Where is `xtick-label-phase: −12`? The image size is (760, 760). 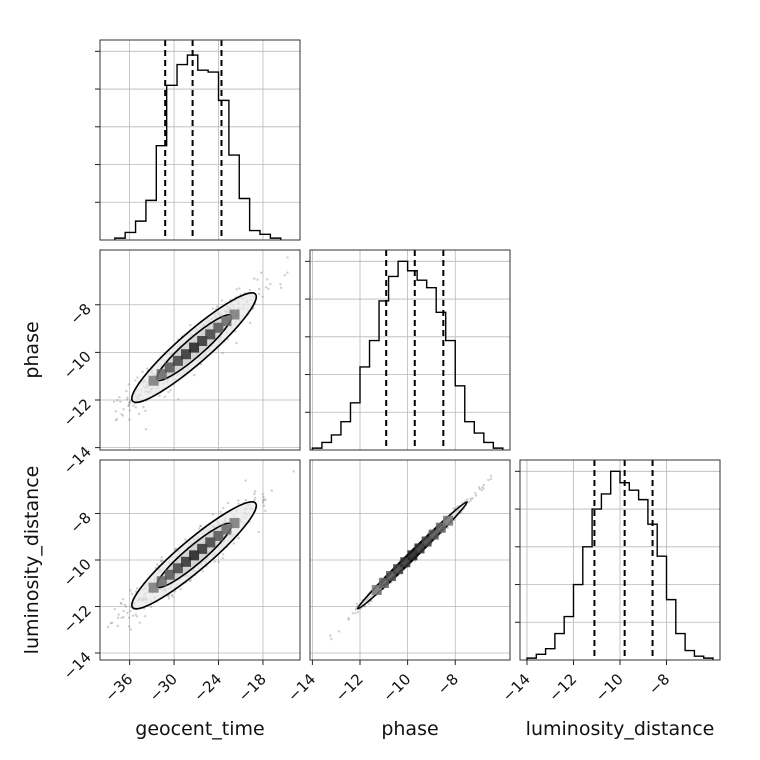 xtick-label-phase: −12 is located at coordinates (349, 687).